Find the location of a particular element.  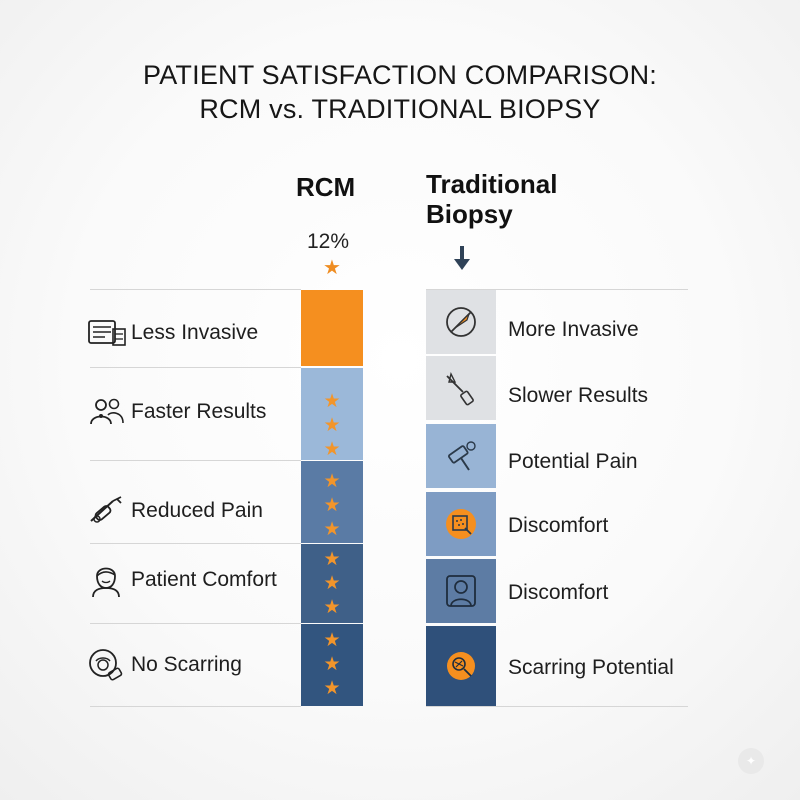

traditional-label: Potential Pain is located at coordinates (573, 461).